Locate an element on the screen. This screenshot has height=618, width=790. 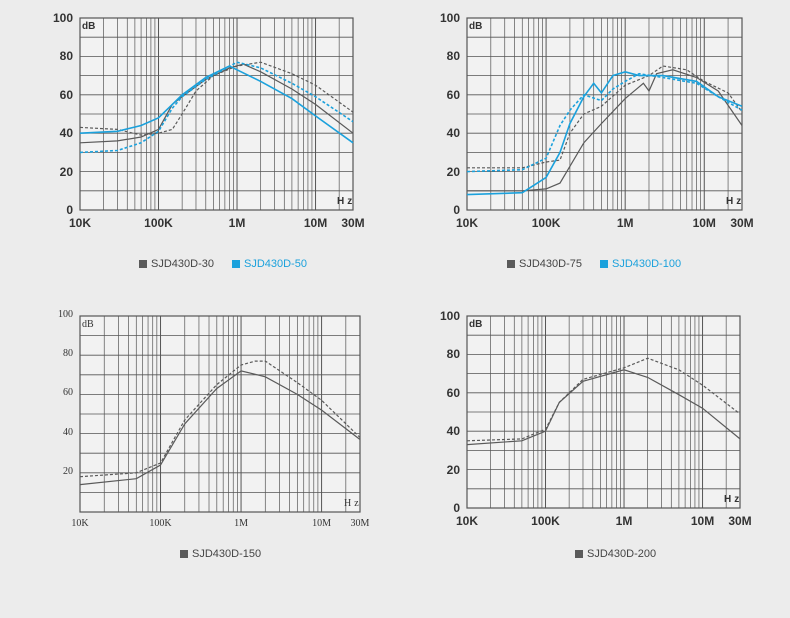
series-line-sjd430d-100-dashed is located at coordinates (604, 122).